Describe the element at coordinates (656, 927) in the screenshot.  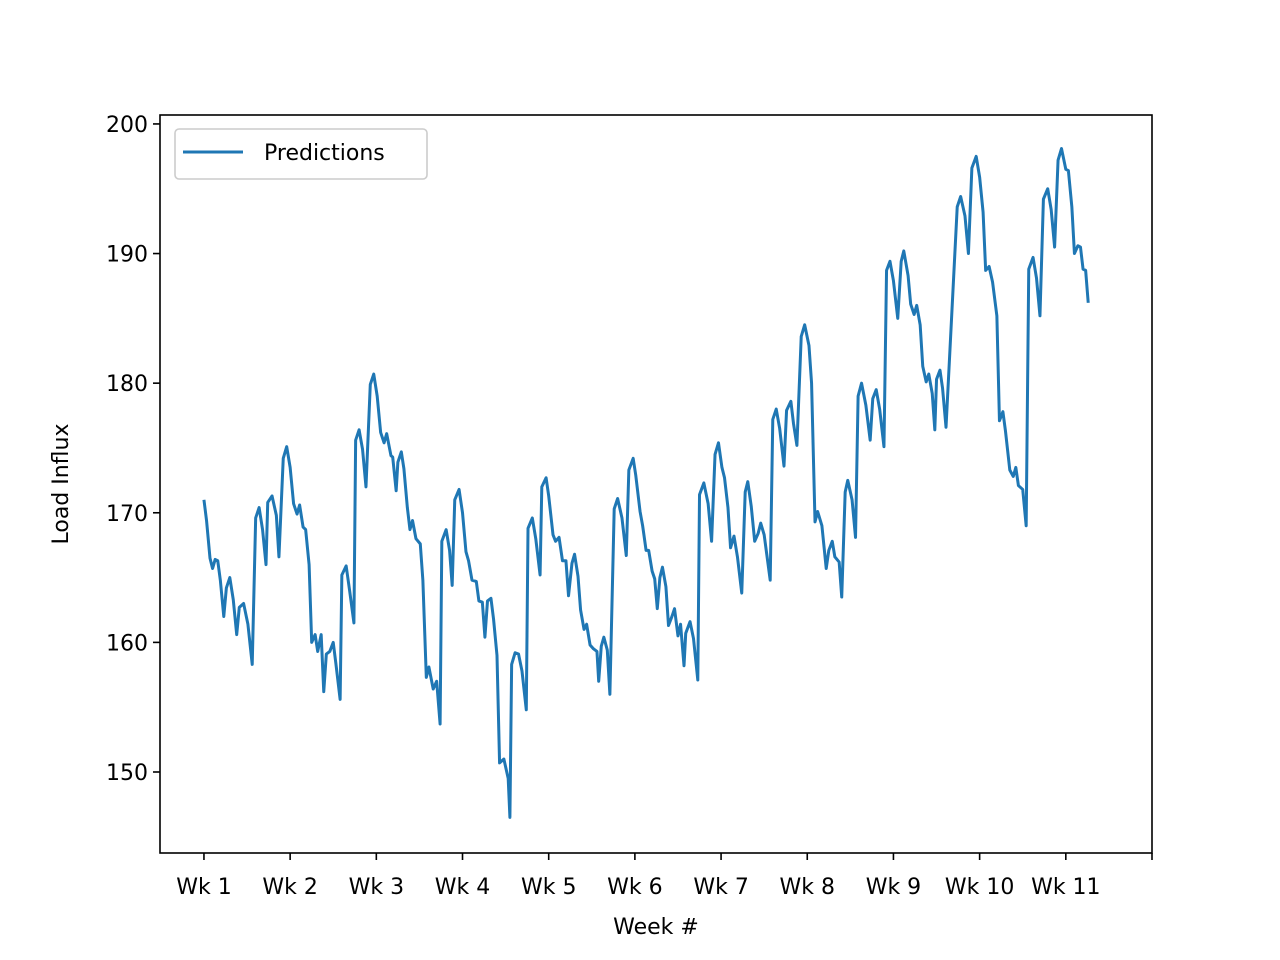
I see `x-axis-label: Week #` at that location.